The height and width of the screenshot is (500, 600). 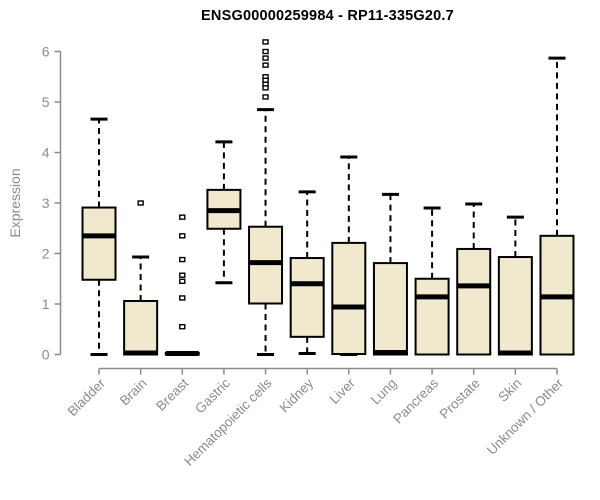 What do you see at coordinates (141, 278) in the screenshot?
I see `box-brain` at bounding box center [141, 278].